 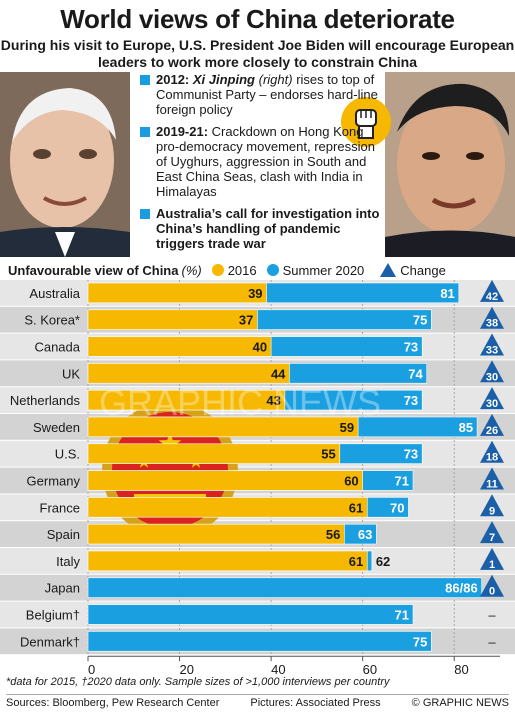 What do you see at coordinates (113, 703) in the screenshot?
I see `sources: Sources: Bloomberg, Pew Research Center` at bounding box center [113, 703].